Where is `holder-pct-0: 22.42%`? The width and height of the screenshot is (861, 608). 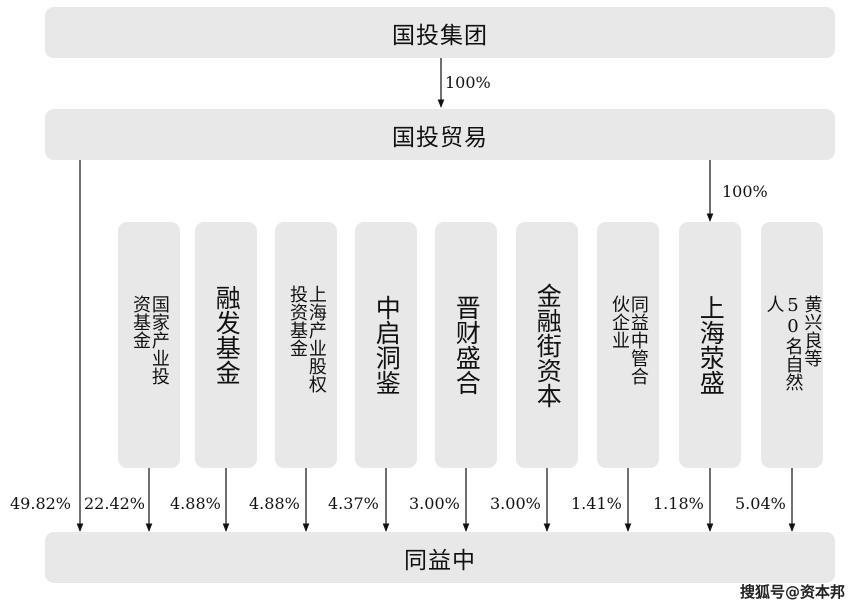 holder-pct-0: 22.42% is located at coordinates (115, 503).